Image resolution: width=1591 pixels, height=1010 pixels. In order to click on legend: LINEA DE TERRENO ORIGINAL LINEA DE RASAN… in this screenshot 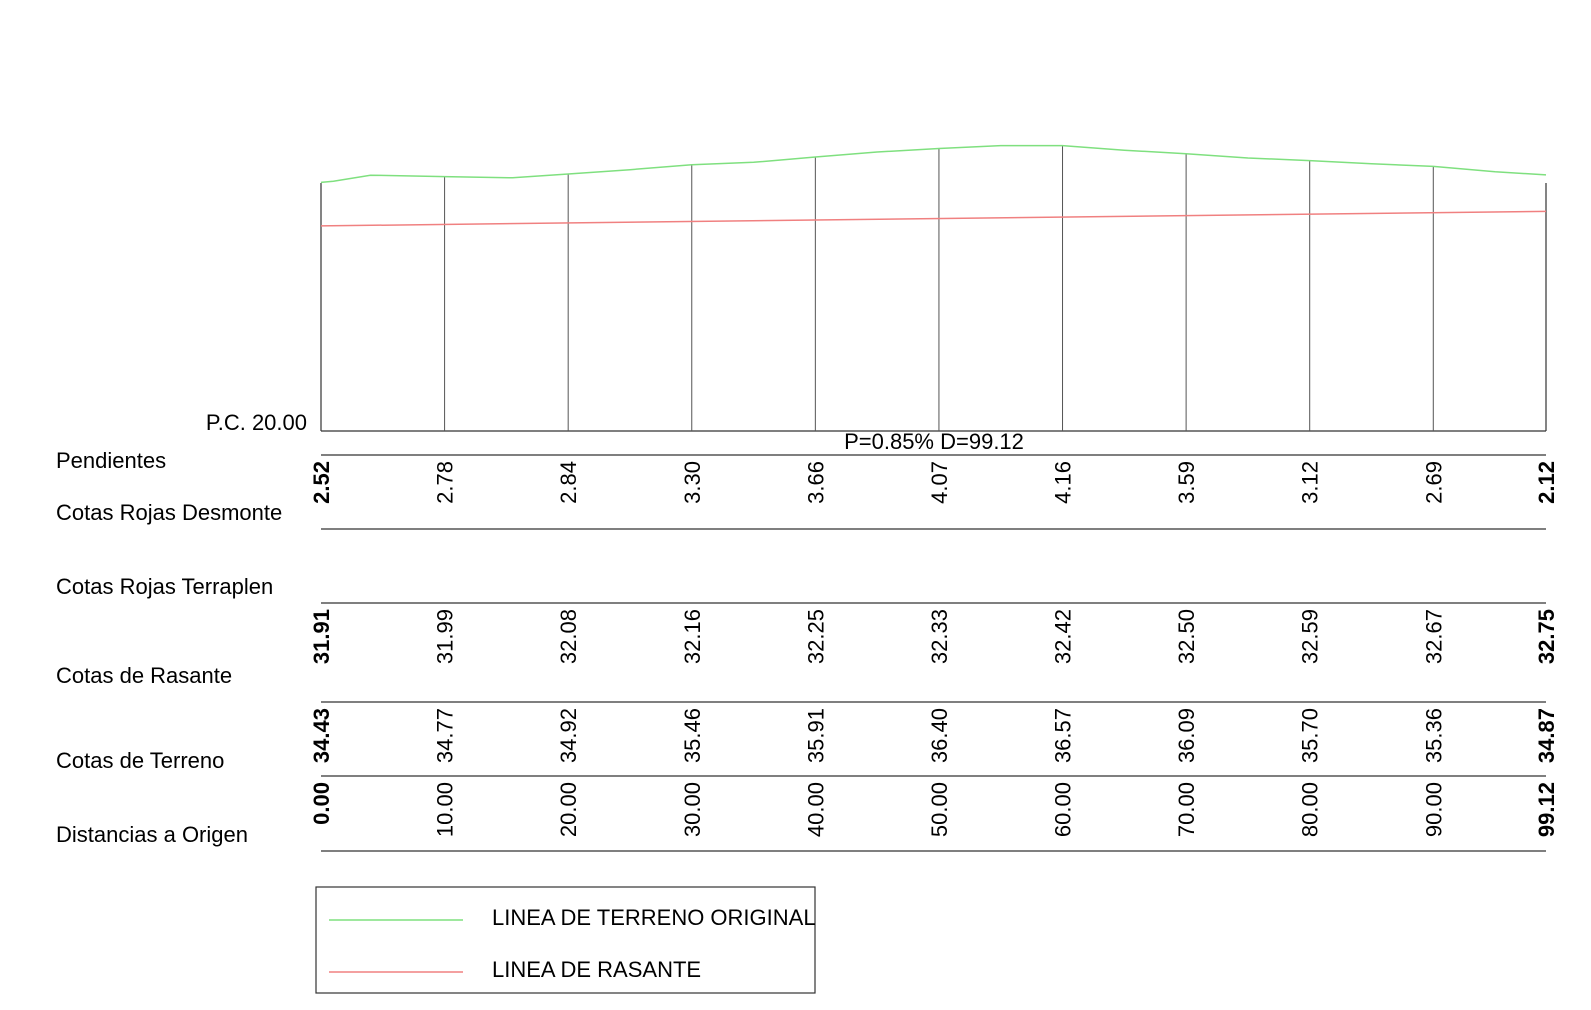, I will do `click(565, 940)`.